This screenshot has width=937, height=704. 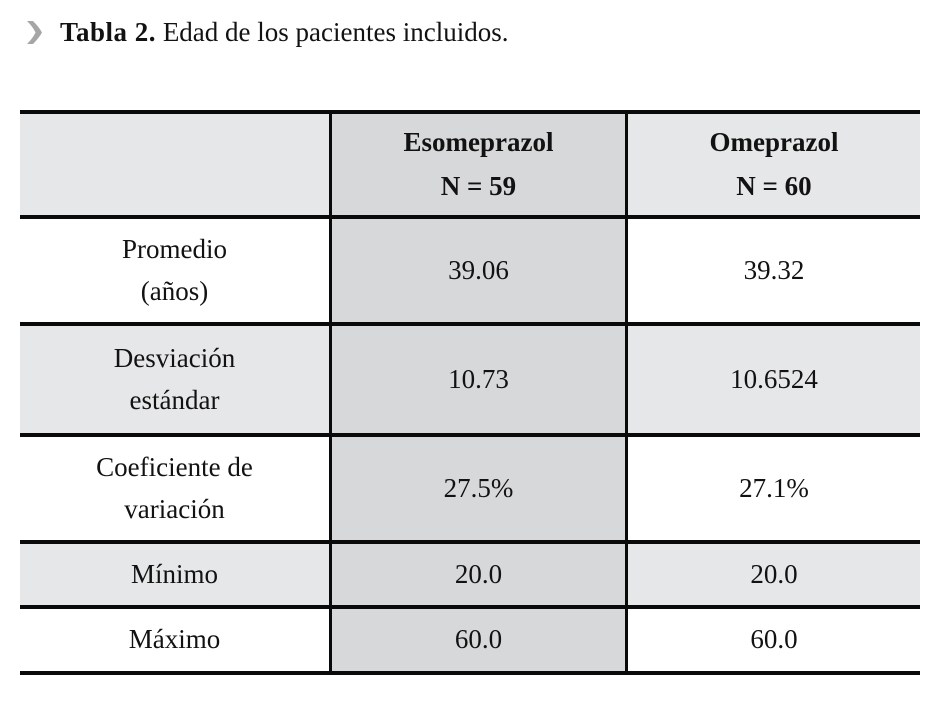 I want to click on cell-promedio-esomeprazol: 39.06, so click(x=477, y=272).